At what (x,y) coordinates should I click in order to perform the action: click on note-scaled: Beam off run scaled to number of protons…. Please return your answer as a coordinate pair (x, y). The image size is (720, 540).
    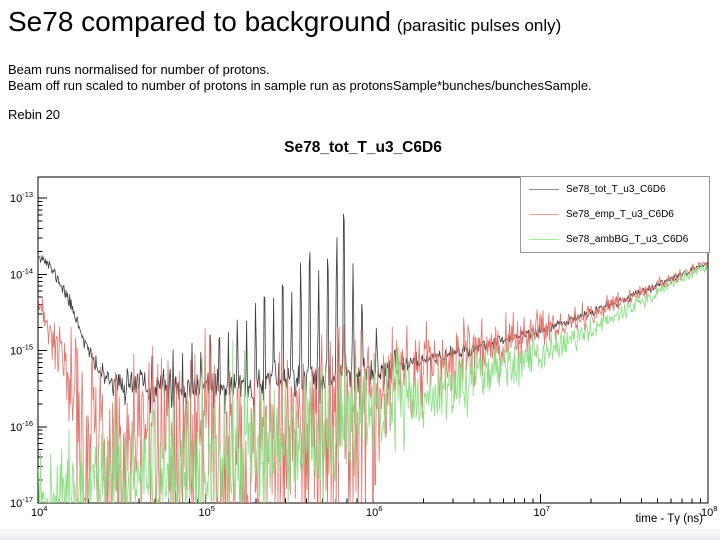
    Looking at the image, I should click on (300, 85).